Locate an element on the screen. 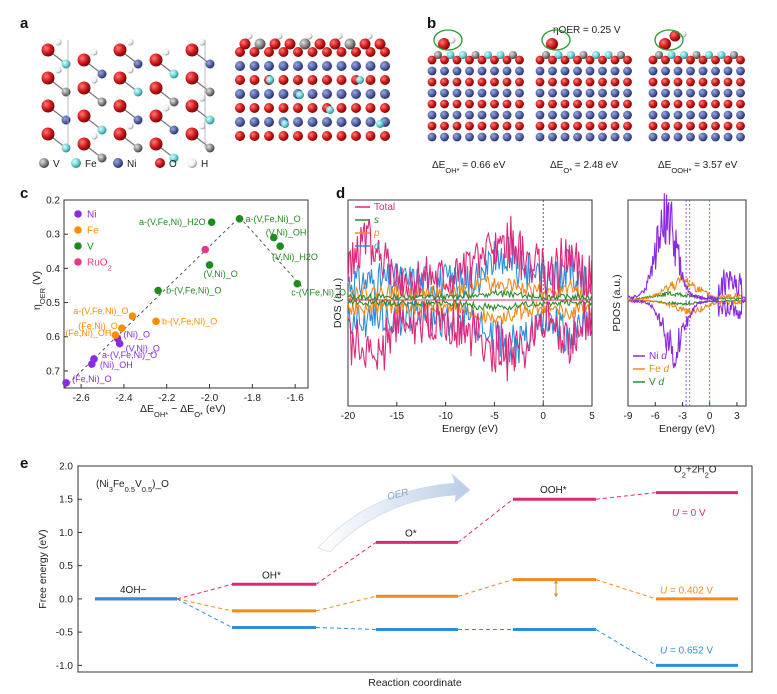  energy-label: ΔEO* = 2.48 eV is located at coordinates (584, 167).